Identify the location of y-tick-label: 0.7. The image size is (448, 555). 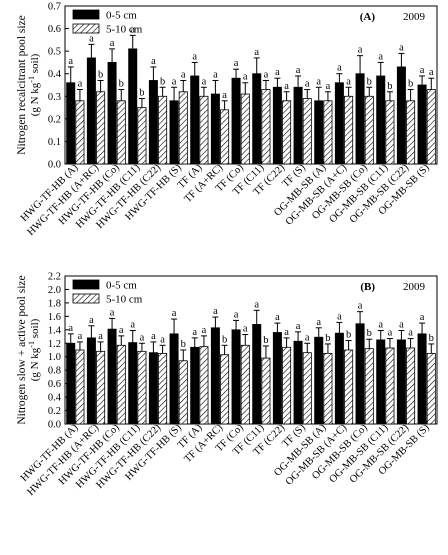
(54, 7).